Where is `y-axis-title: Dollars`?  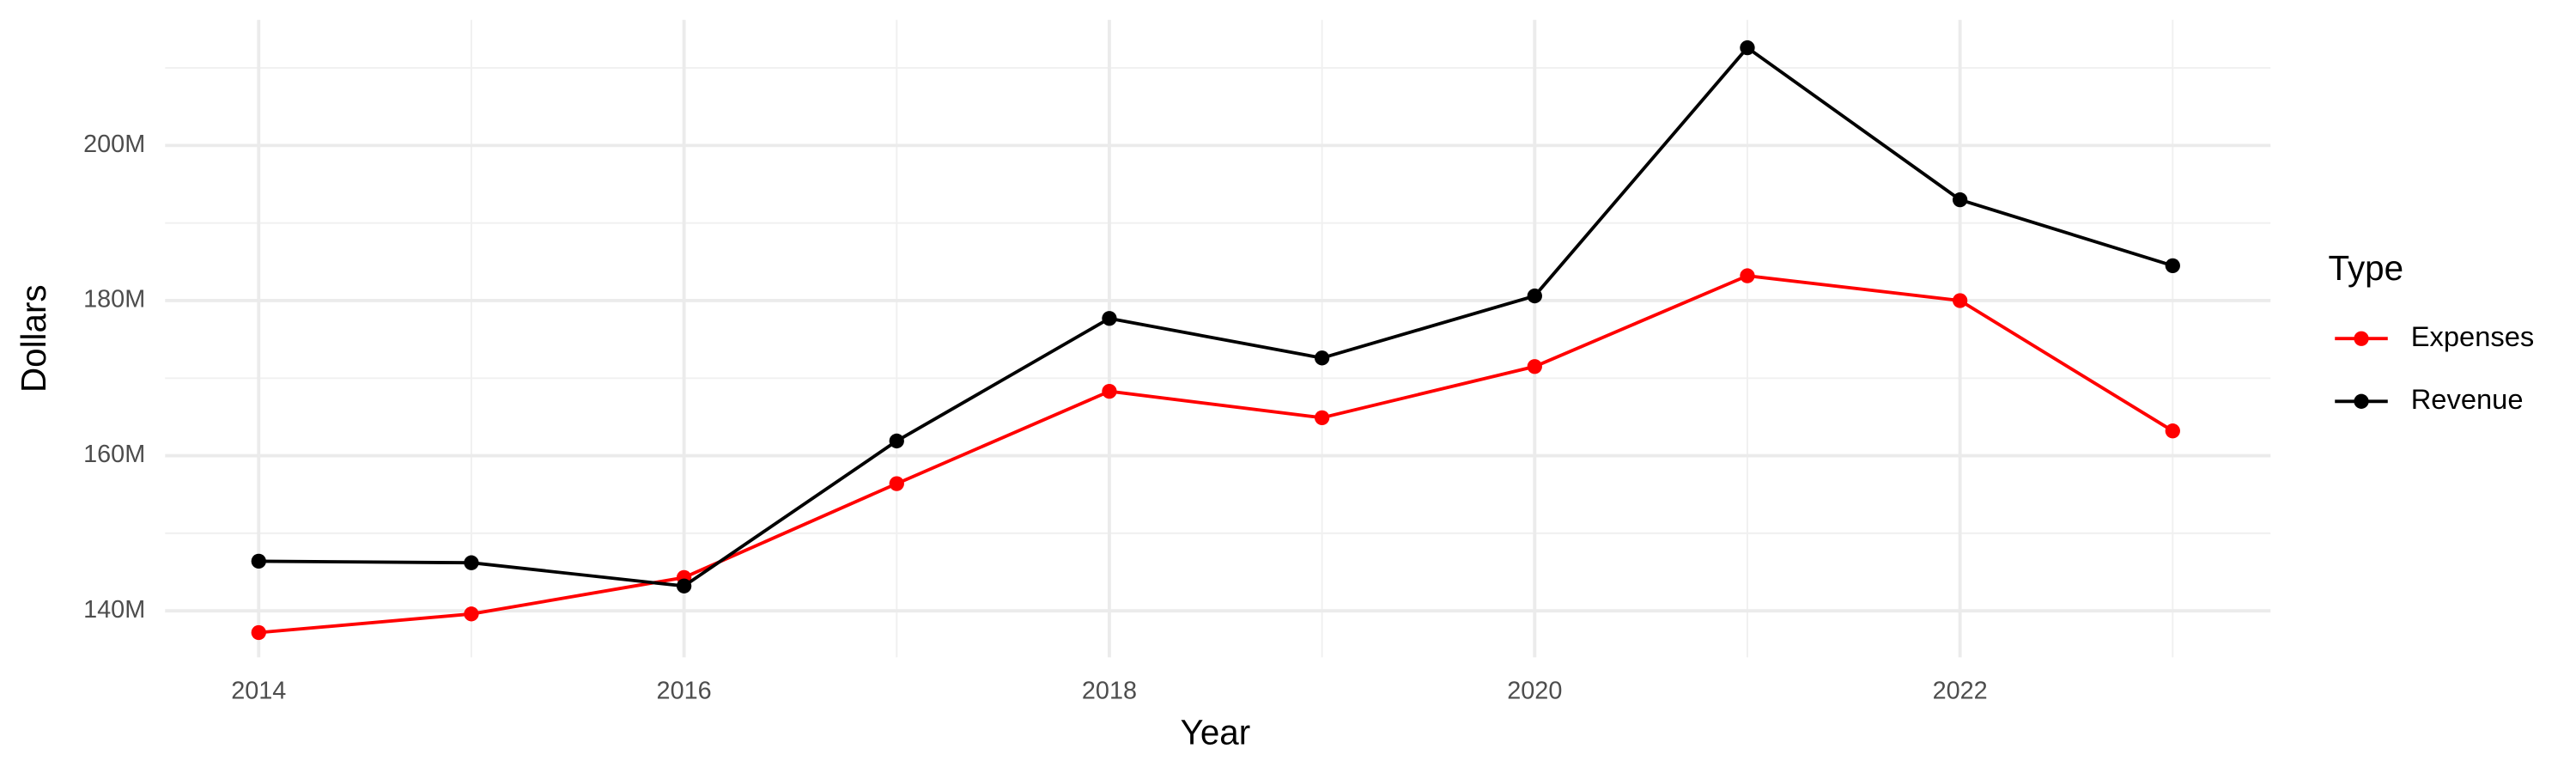
y-axis-title: Dollars is located at coordinates (33, 338).